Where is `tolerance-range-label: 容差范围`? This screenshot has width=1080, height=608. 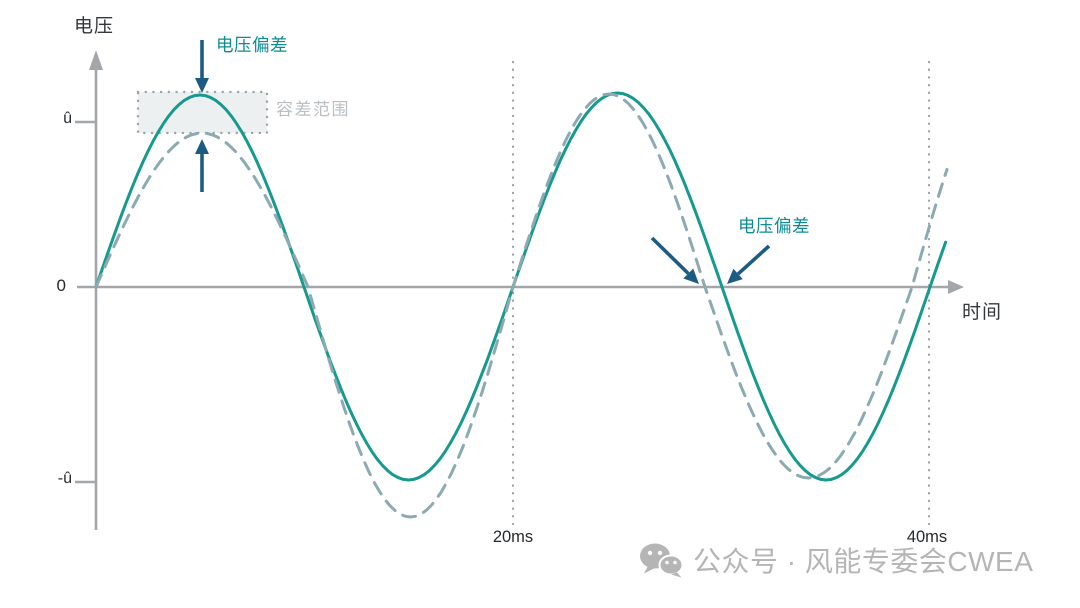 tolerance-range-label: 容差范围 is located at coordinates (313, 109).